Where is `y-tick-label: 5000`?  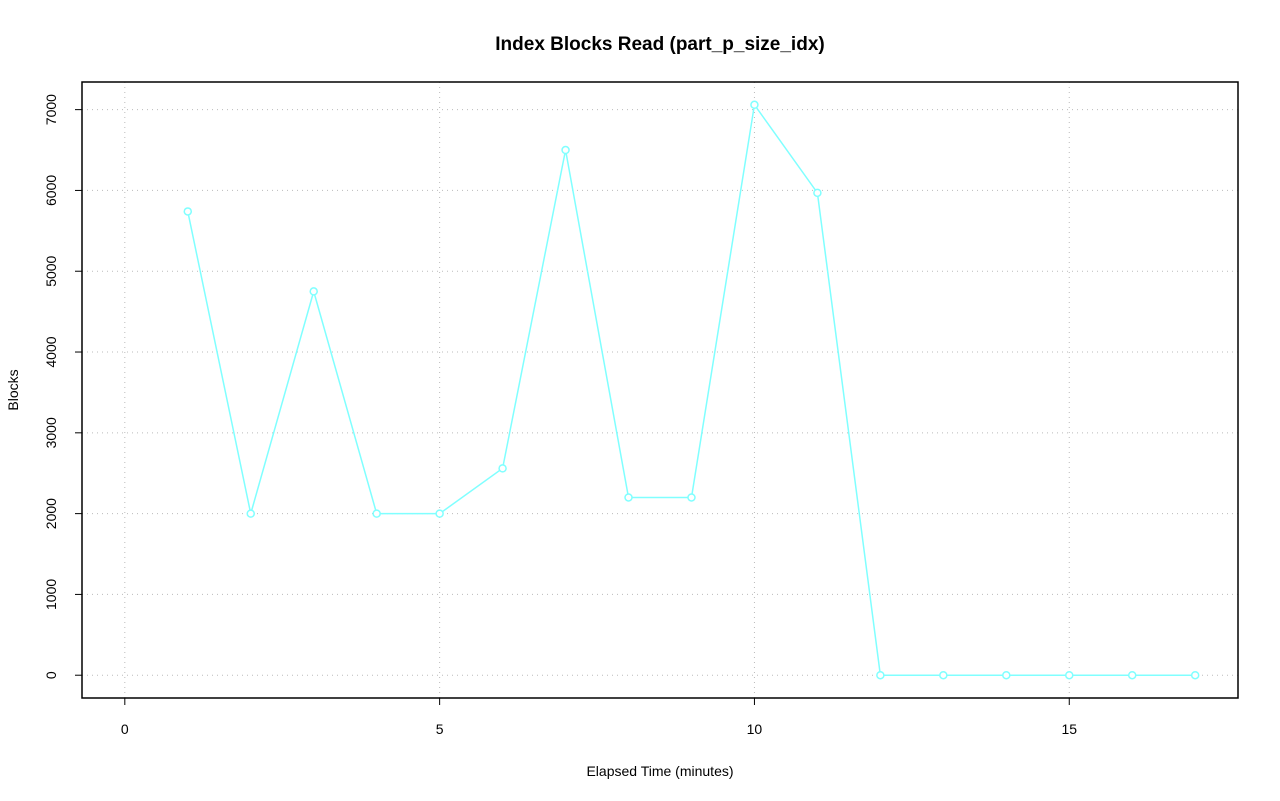
y-tick-label: 5000 is located at coordinates (51, 270).